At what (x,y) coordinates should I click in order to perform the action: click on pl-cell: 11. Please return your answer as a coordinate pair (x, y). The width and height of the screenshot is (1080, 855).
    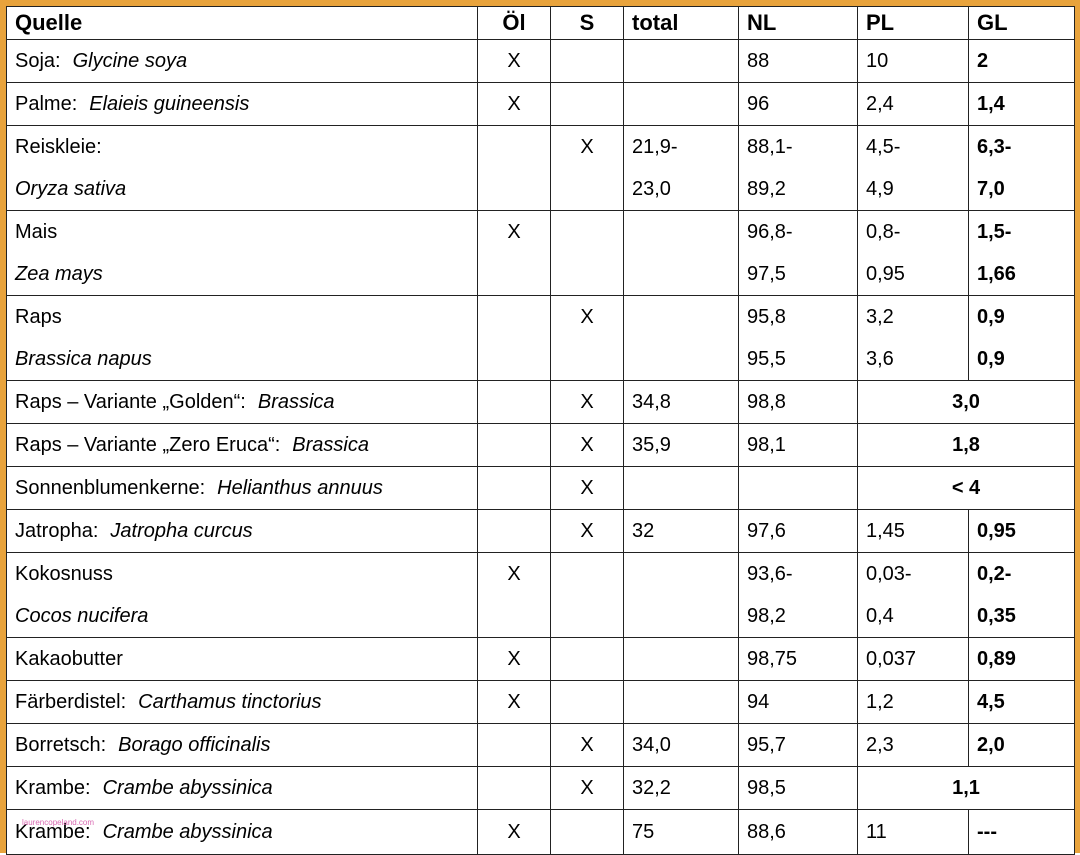
    Looking at the image, I should click on (913, 832).